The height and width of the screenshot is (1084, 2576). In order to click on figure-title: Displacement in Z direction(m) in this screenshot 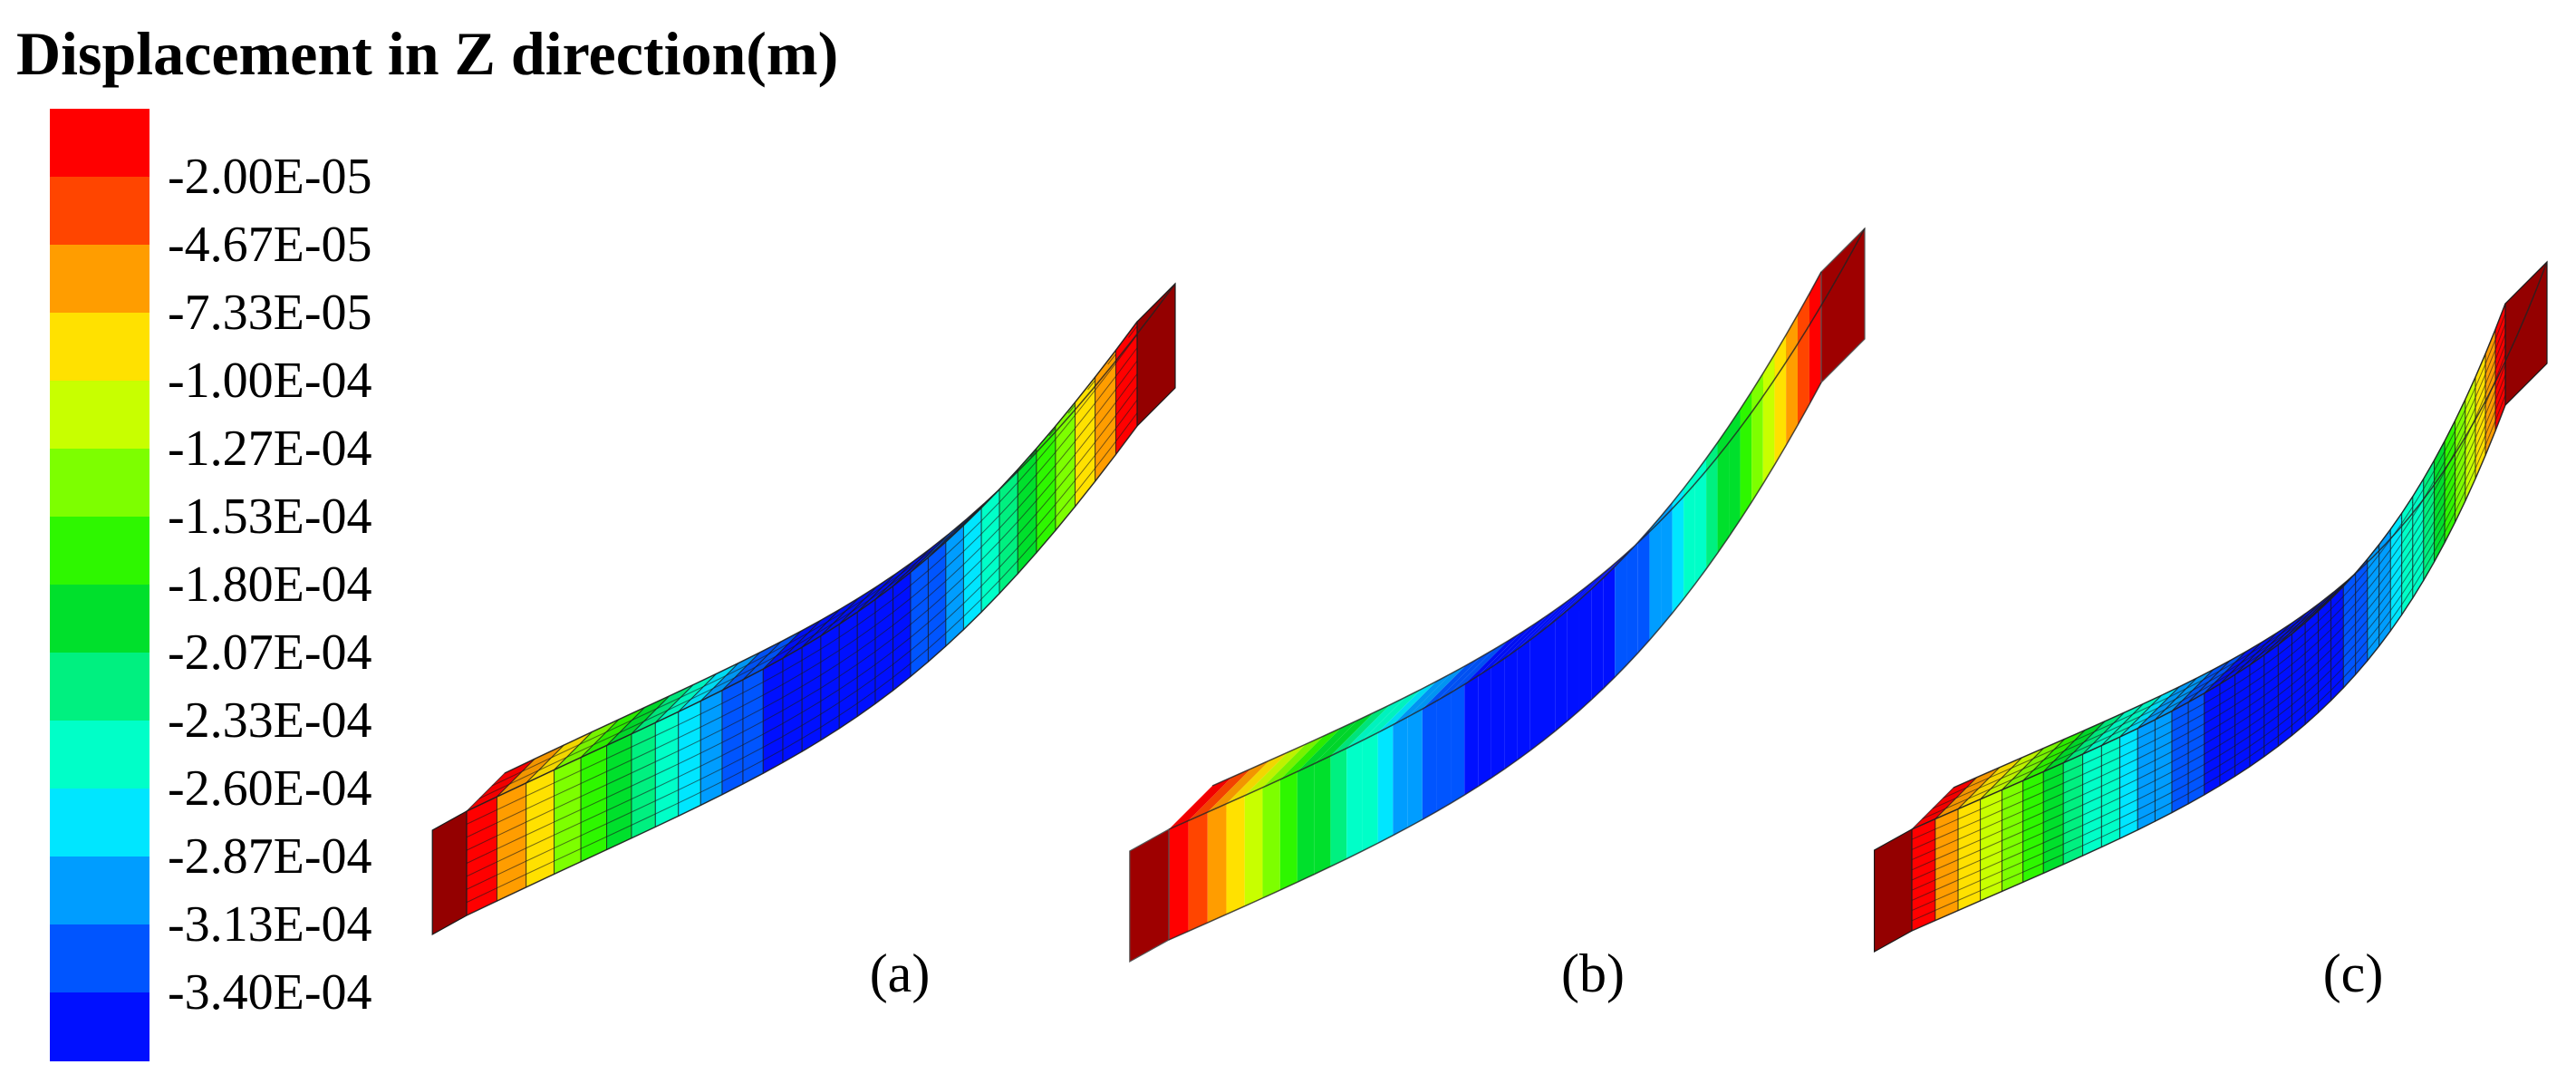, I will do `click(427, 53)`.